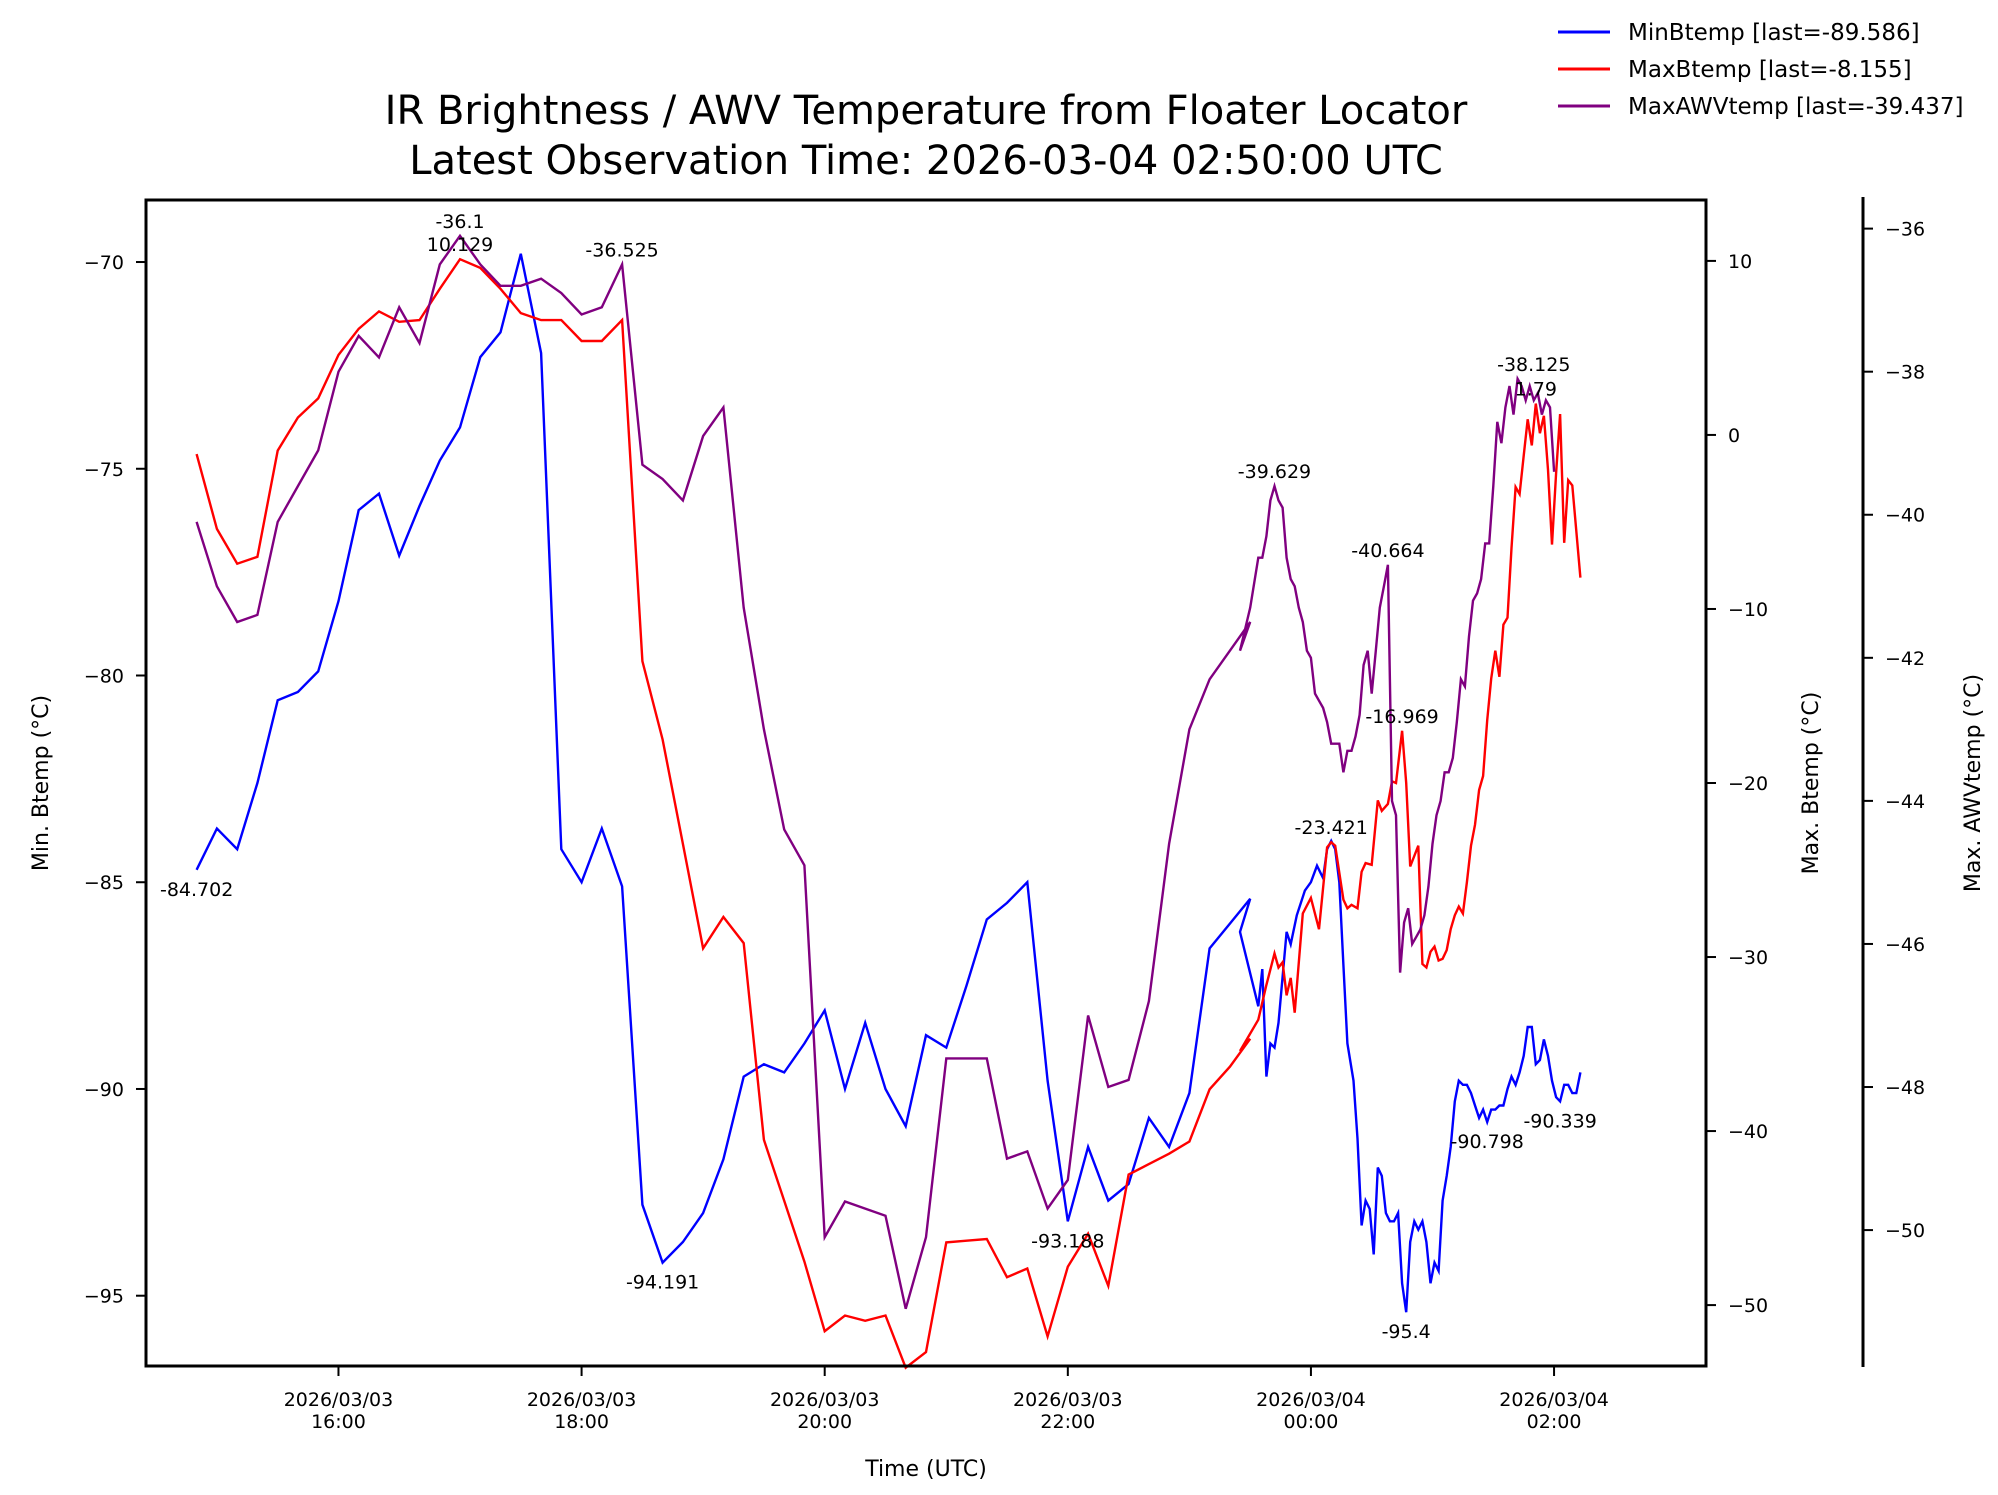 The image size is (1998, 1495). I want to click on y-axis-left: −70 −75 −80 −85 −90 −95, so click(115, 780).